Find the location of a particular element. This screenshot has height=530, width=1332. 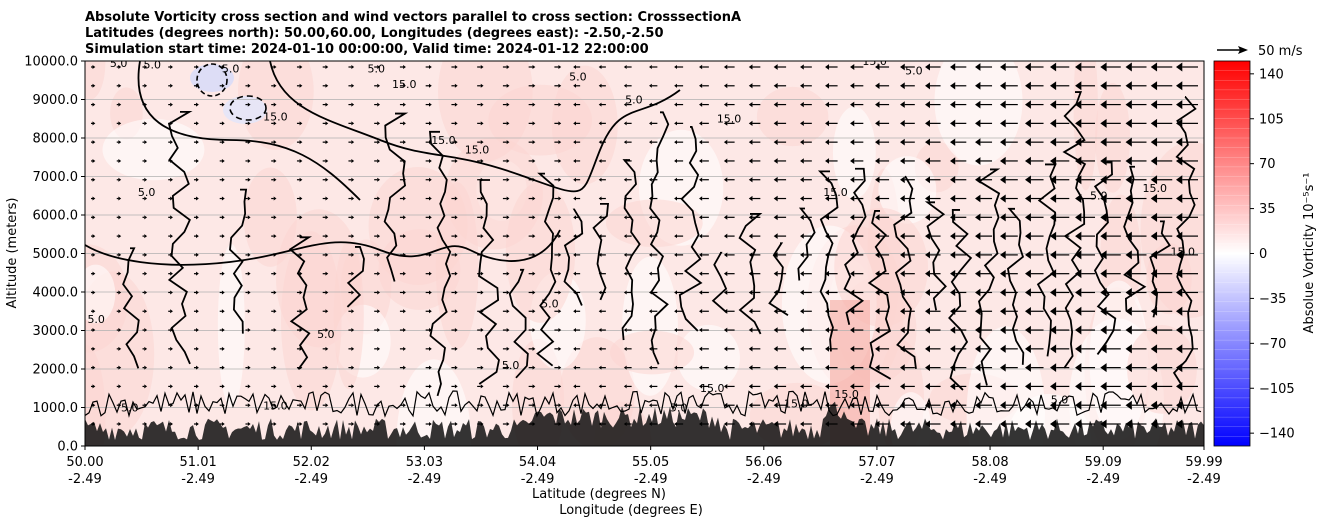

negative-vorticity-patch is located at coordinates (245, 110).